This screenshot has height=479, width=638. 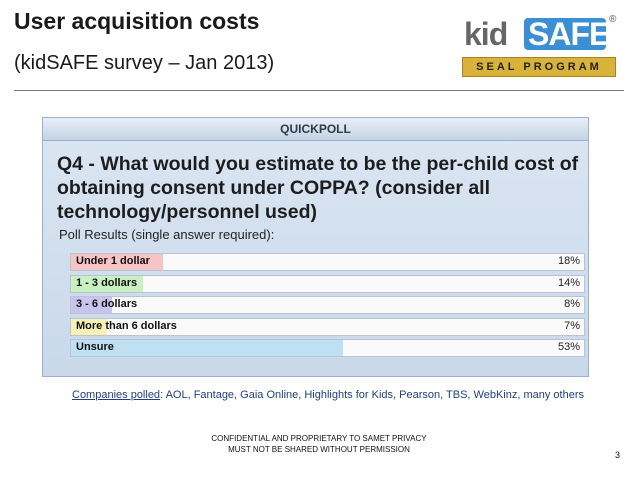 I want to click on logo-wordmark: kid SAFE ®, so click(x=539, y=34).